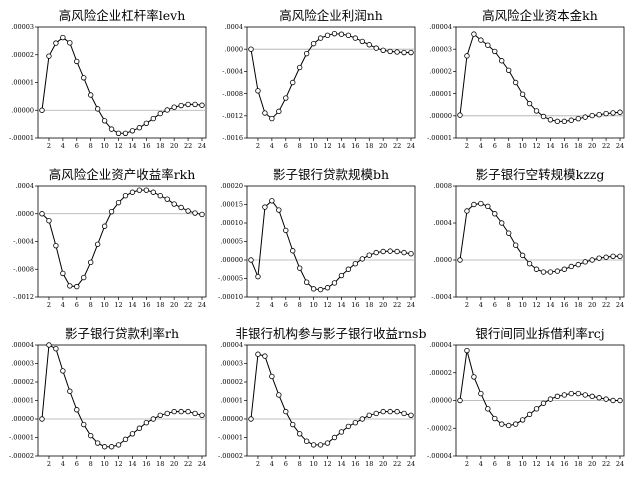  I want to click on y-tick-label: -.00002, so click(21, 456).